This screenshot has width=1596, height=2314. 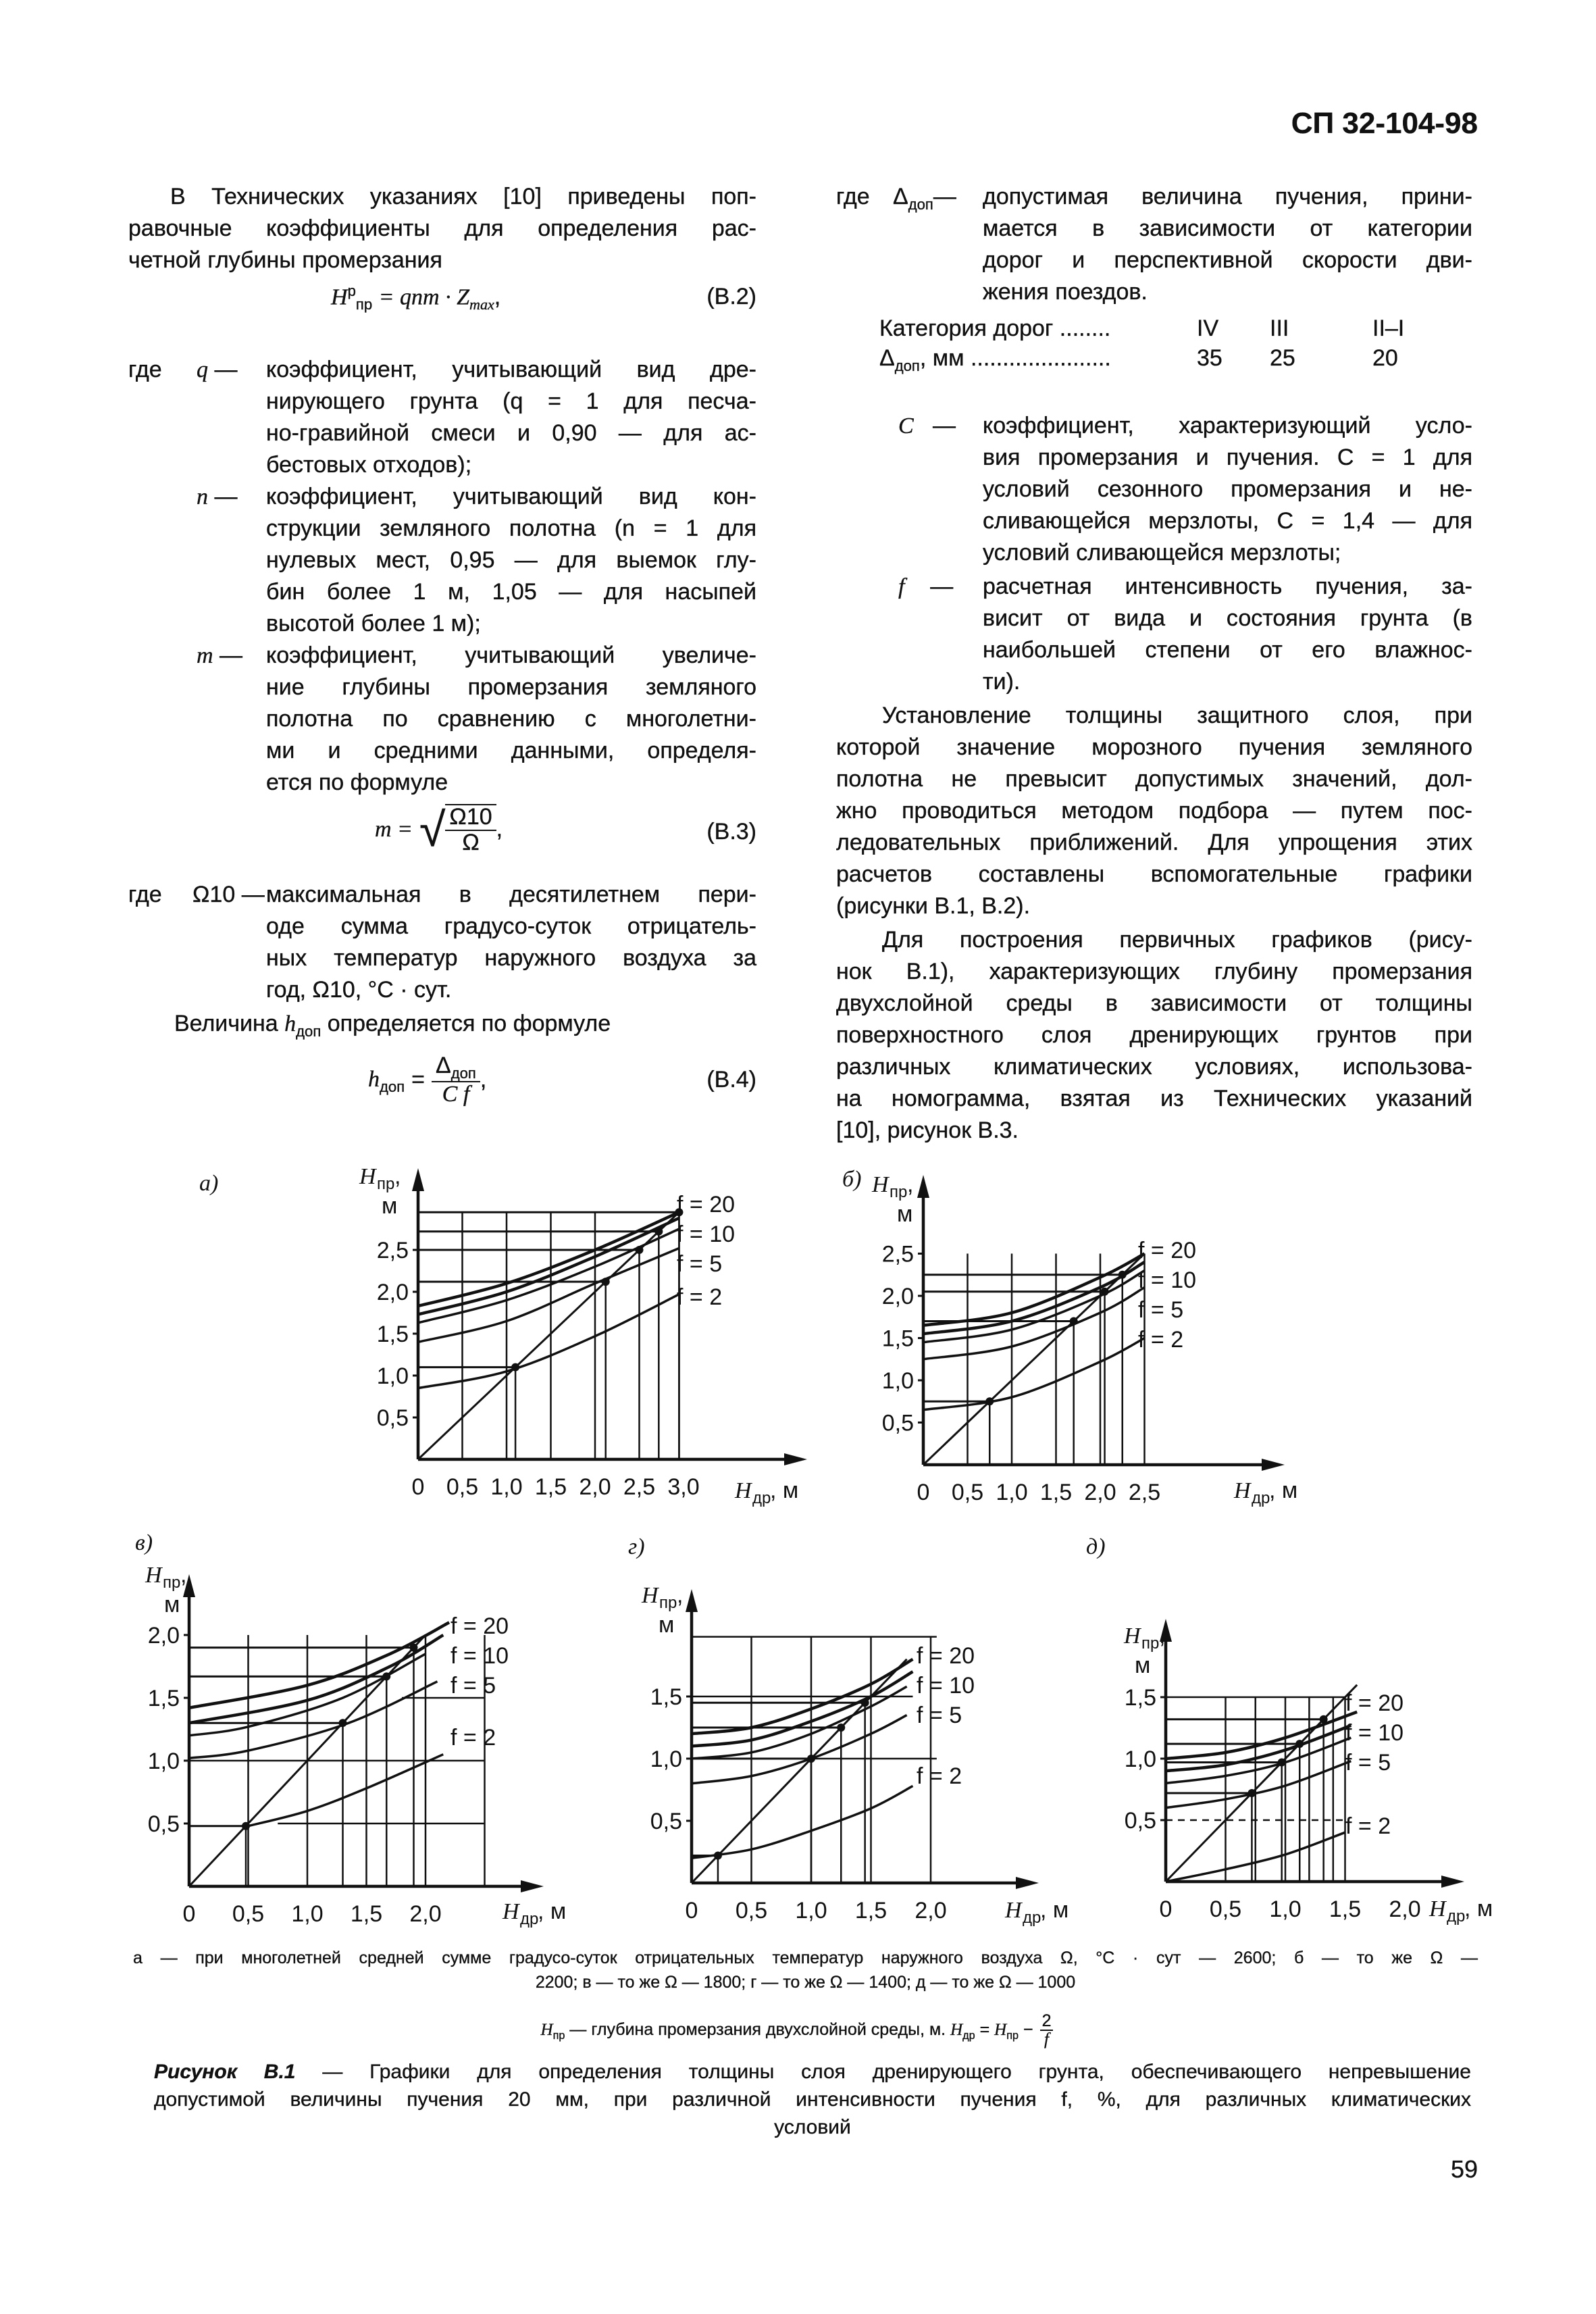 What do you see at coordinates (511, 926) in the screenshot?
I see `text-line: оде сумма градусо-суток отрицатель-` at bounding box center [511, 926].